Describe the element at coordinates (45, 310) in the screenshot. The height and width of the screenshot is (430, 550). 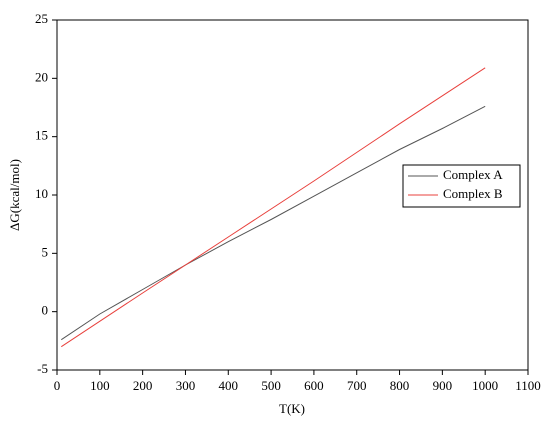
I see `y-tick-label: 0` at that location.